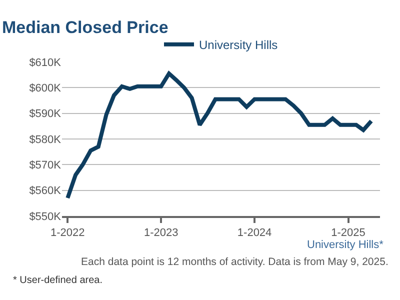 The width and height of the screenshot is (400, 300). Describe the element at coordinates (238, 45) in the screenshot. I see `legend-label: University Hills` at that location.